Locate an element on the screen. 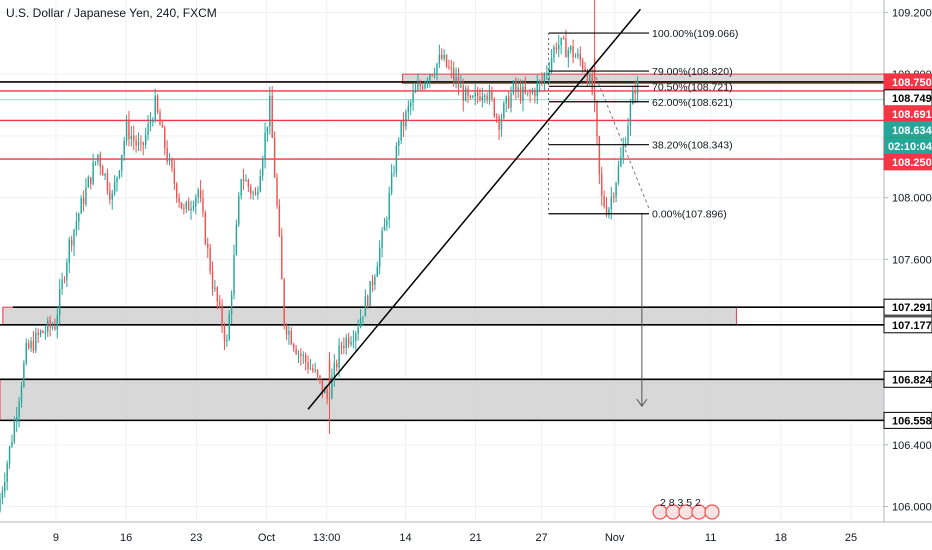  events-badge: 2 8 3 5 2 is located at coordinates (686, 508).